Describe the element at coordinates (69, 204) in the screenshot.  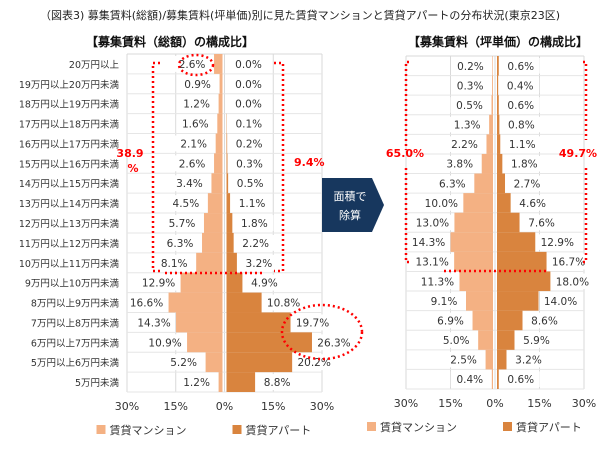
I see `category-label: 13万円以上14万円未満` at that location.